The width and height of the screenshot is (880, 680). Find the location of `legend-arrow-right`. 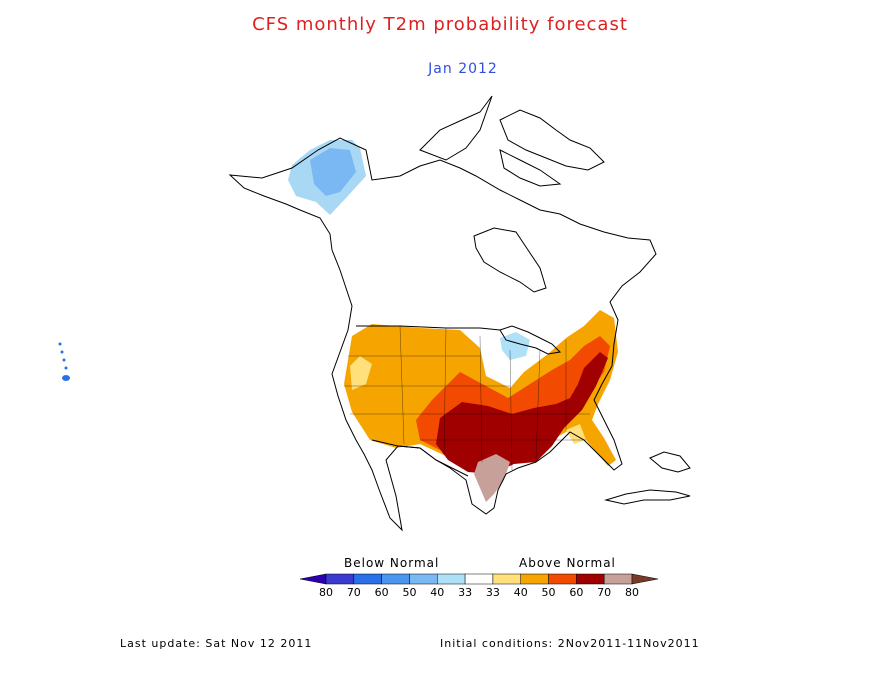

legend-arrow-right is located at coordinates (645, 579).